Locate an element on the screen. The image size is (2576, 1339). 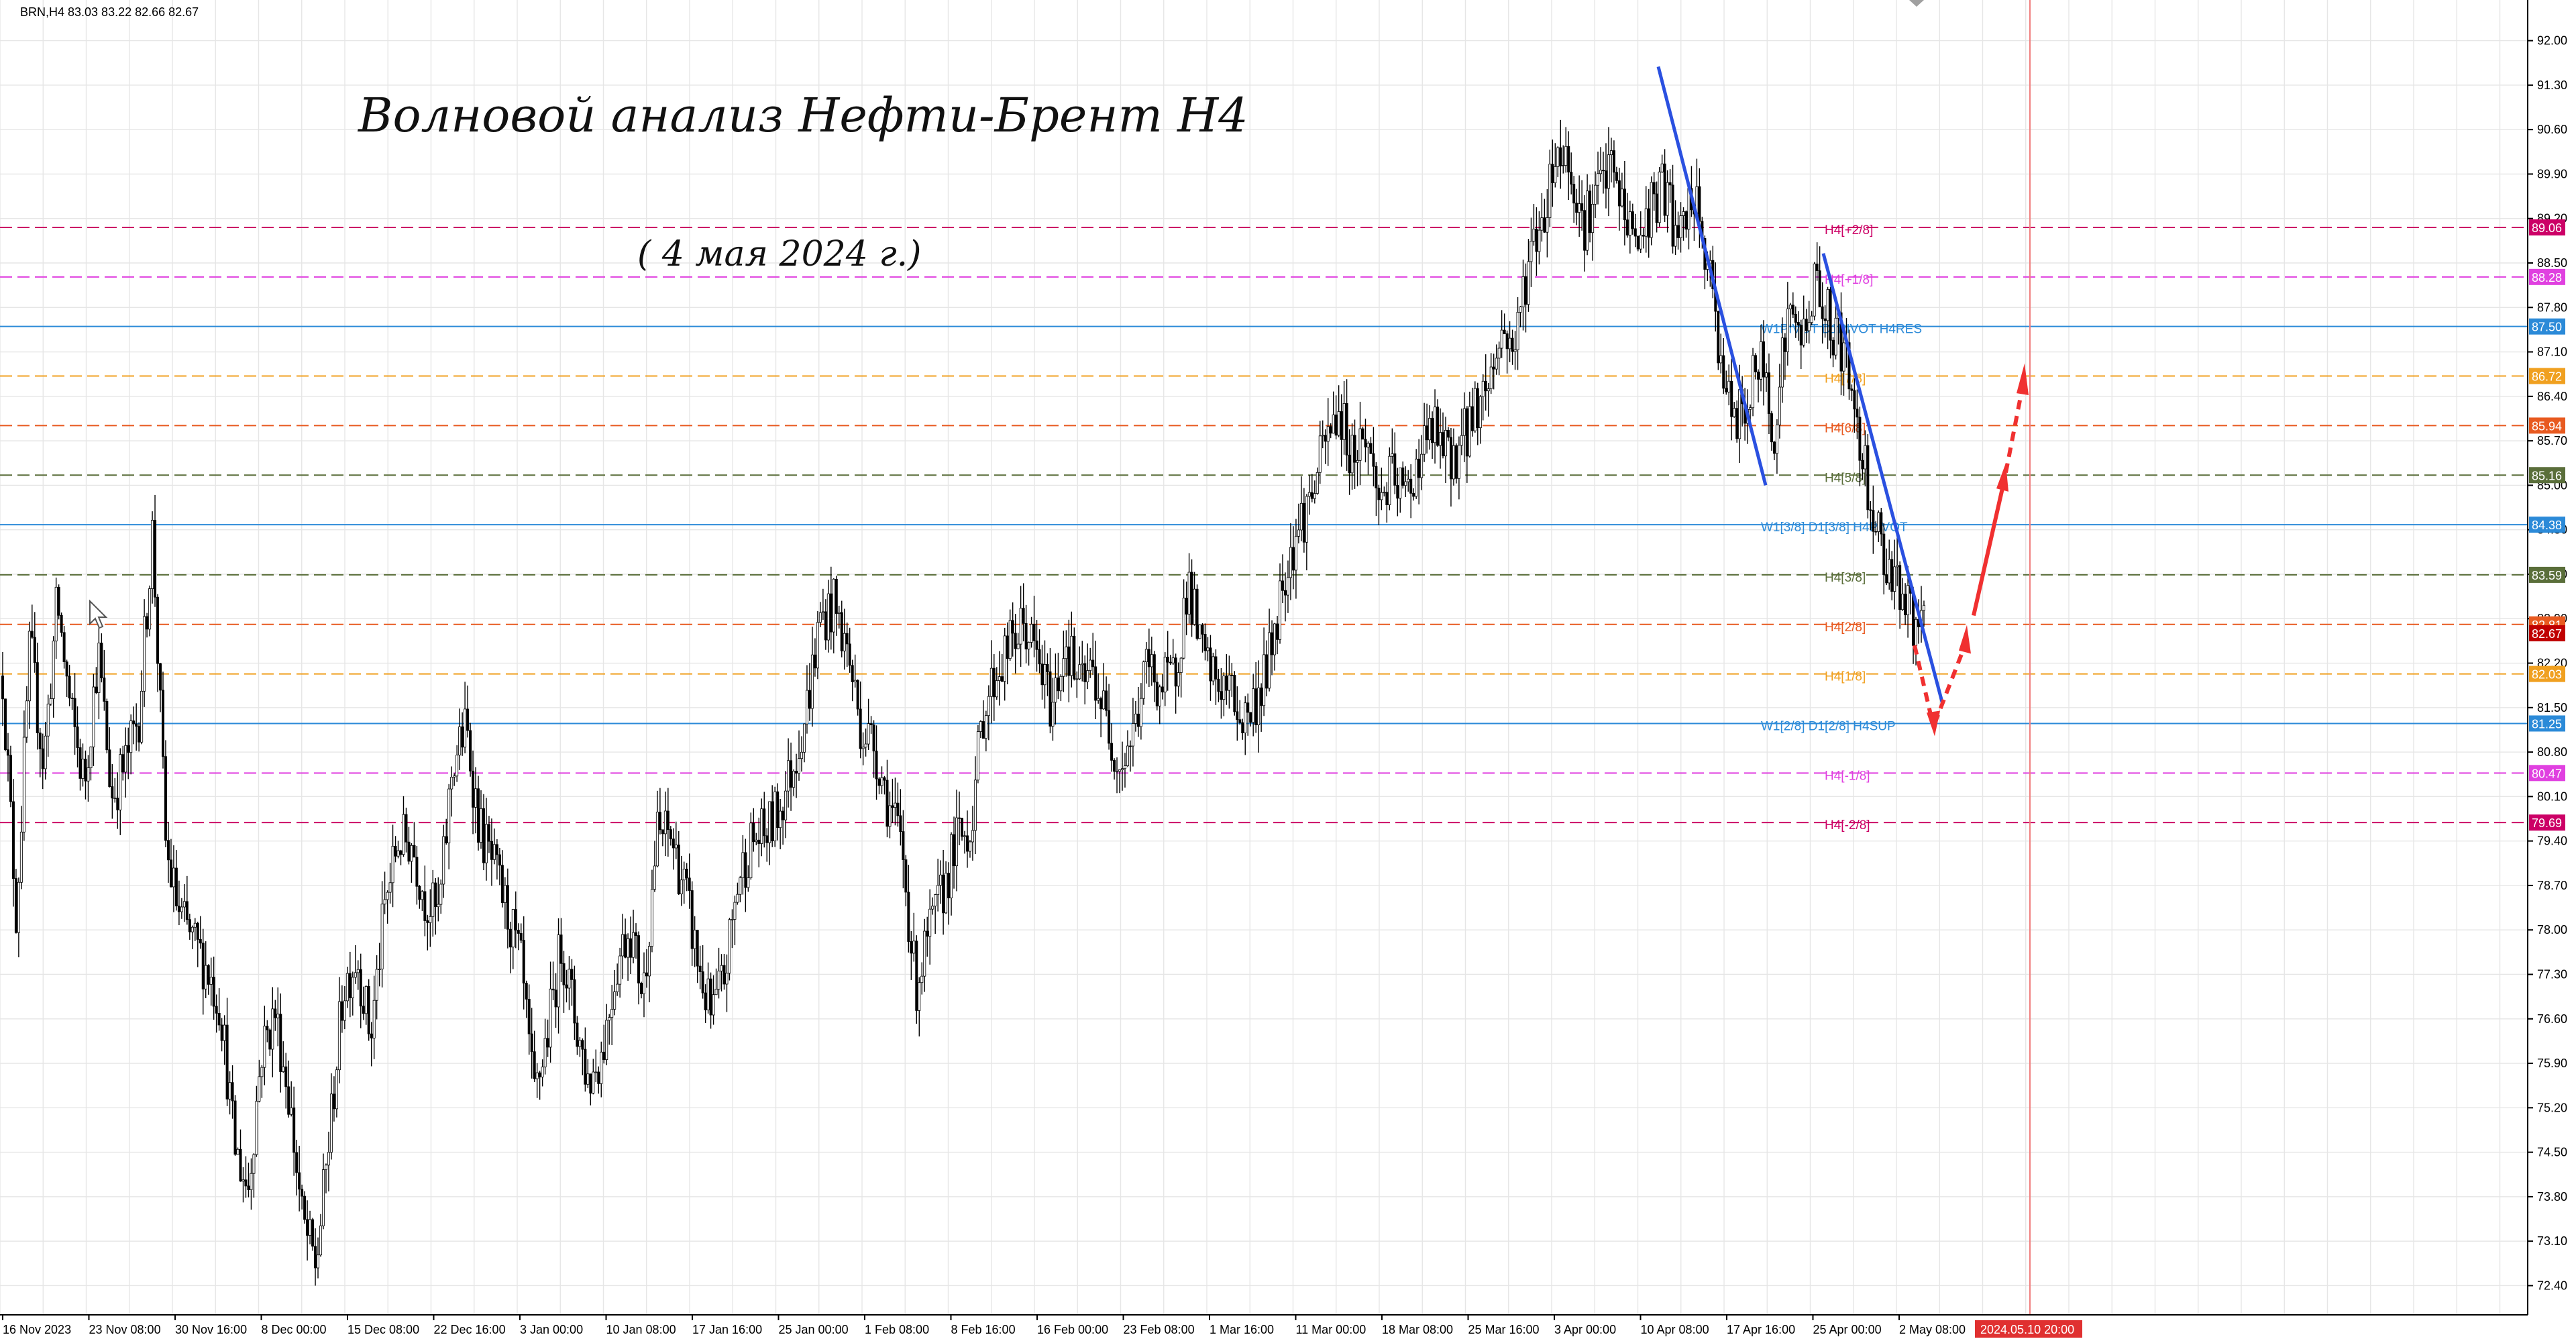
level-price-tag: 83.59 is located at coordinates (2547, 574).